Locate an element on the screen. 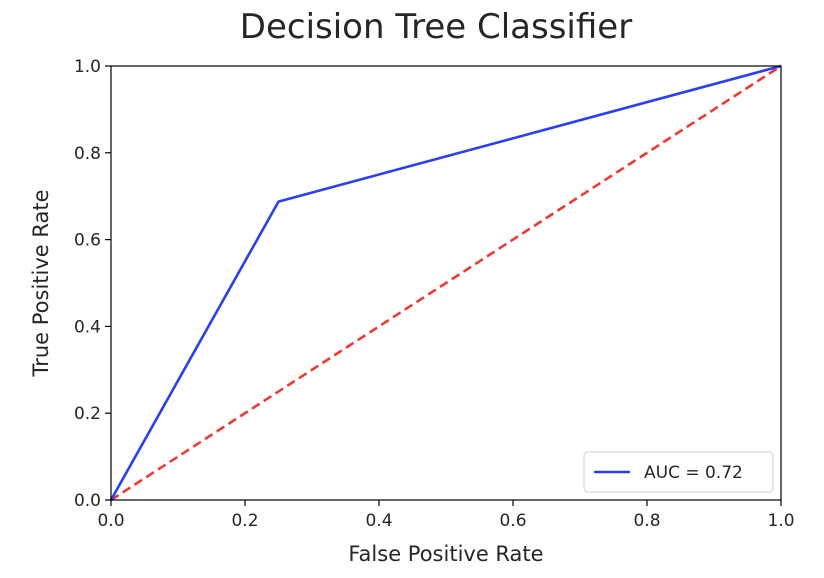 The width and height of the screenshot is (824, 578). x-axis-label: False Positive Rate is located at coordinates (445, 554).